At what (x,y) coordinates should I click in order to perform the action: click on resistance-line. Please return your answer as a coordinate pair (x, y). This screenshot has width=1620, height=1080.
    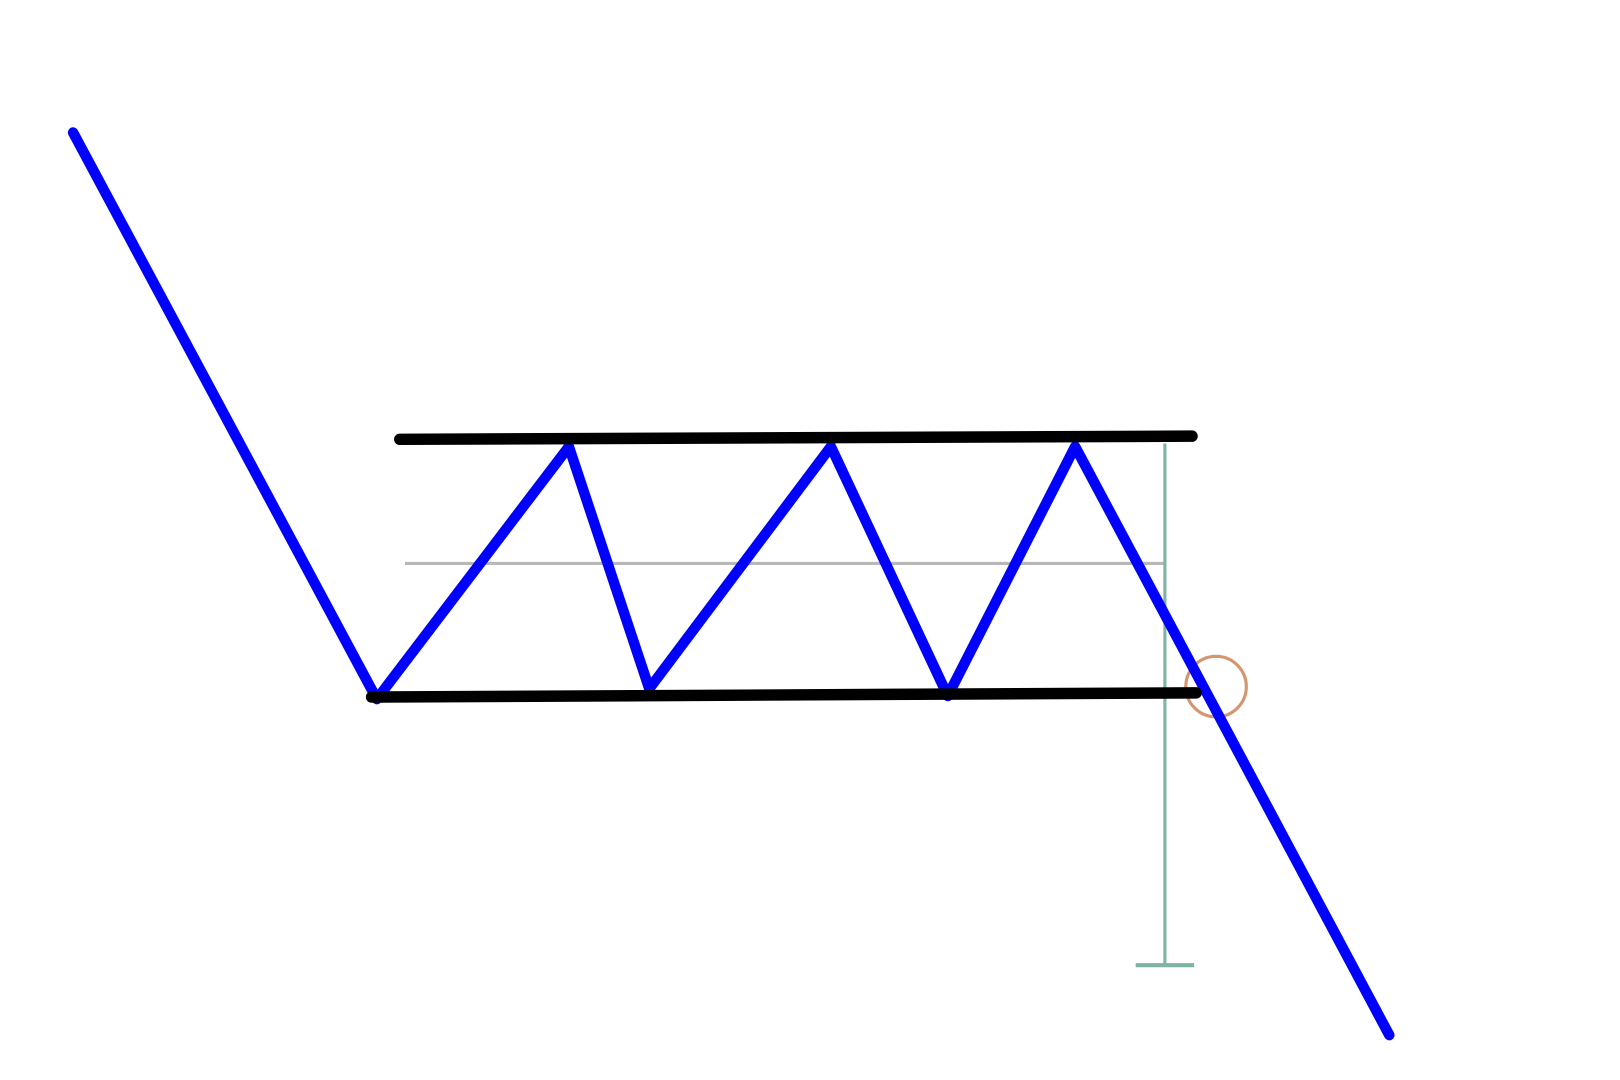
    Looking at the image, I should click on (796, 438).